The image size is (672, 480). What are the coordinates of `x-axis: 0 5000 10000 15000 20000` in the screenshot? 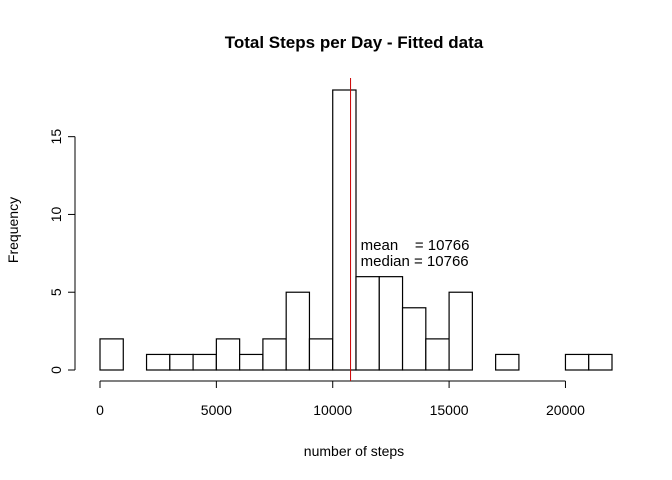 It's located at (340, 399).